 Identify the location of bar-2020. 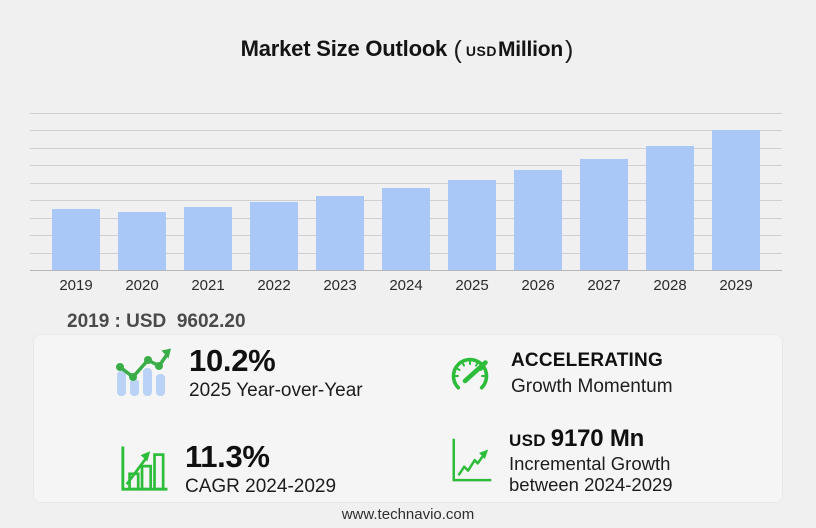
(142, 241).